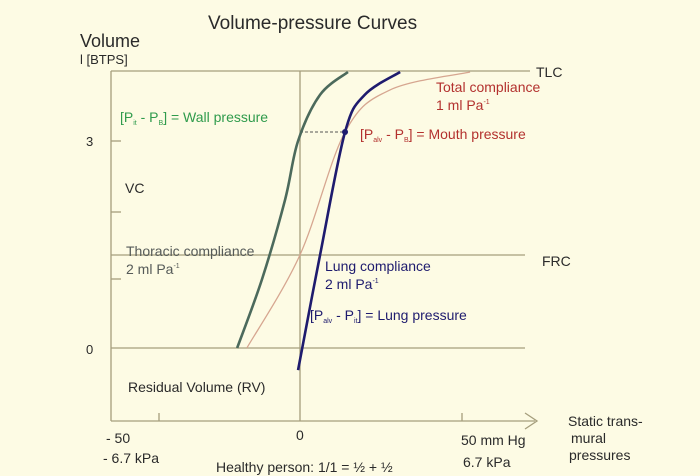  What do you see at coordinates (549, 72) in the screenshot?
I see `tlc-label: TLC` at bounding box center [549, 72].